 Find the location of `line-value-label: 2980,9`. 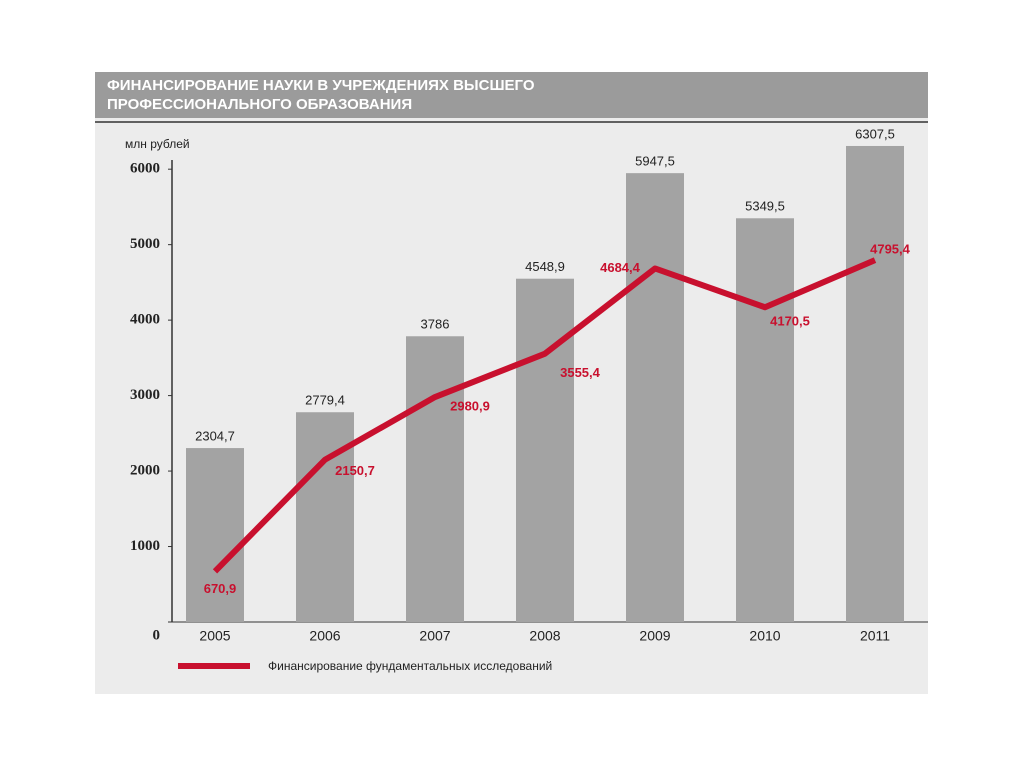

line-value-label: 2980,9 is located at coordinates (470, 405).